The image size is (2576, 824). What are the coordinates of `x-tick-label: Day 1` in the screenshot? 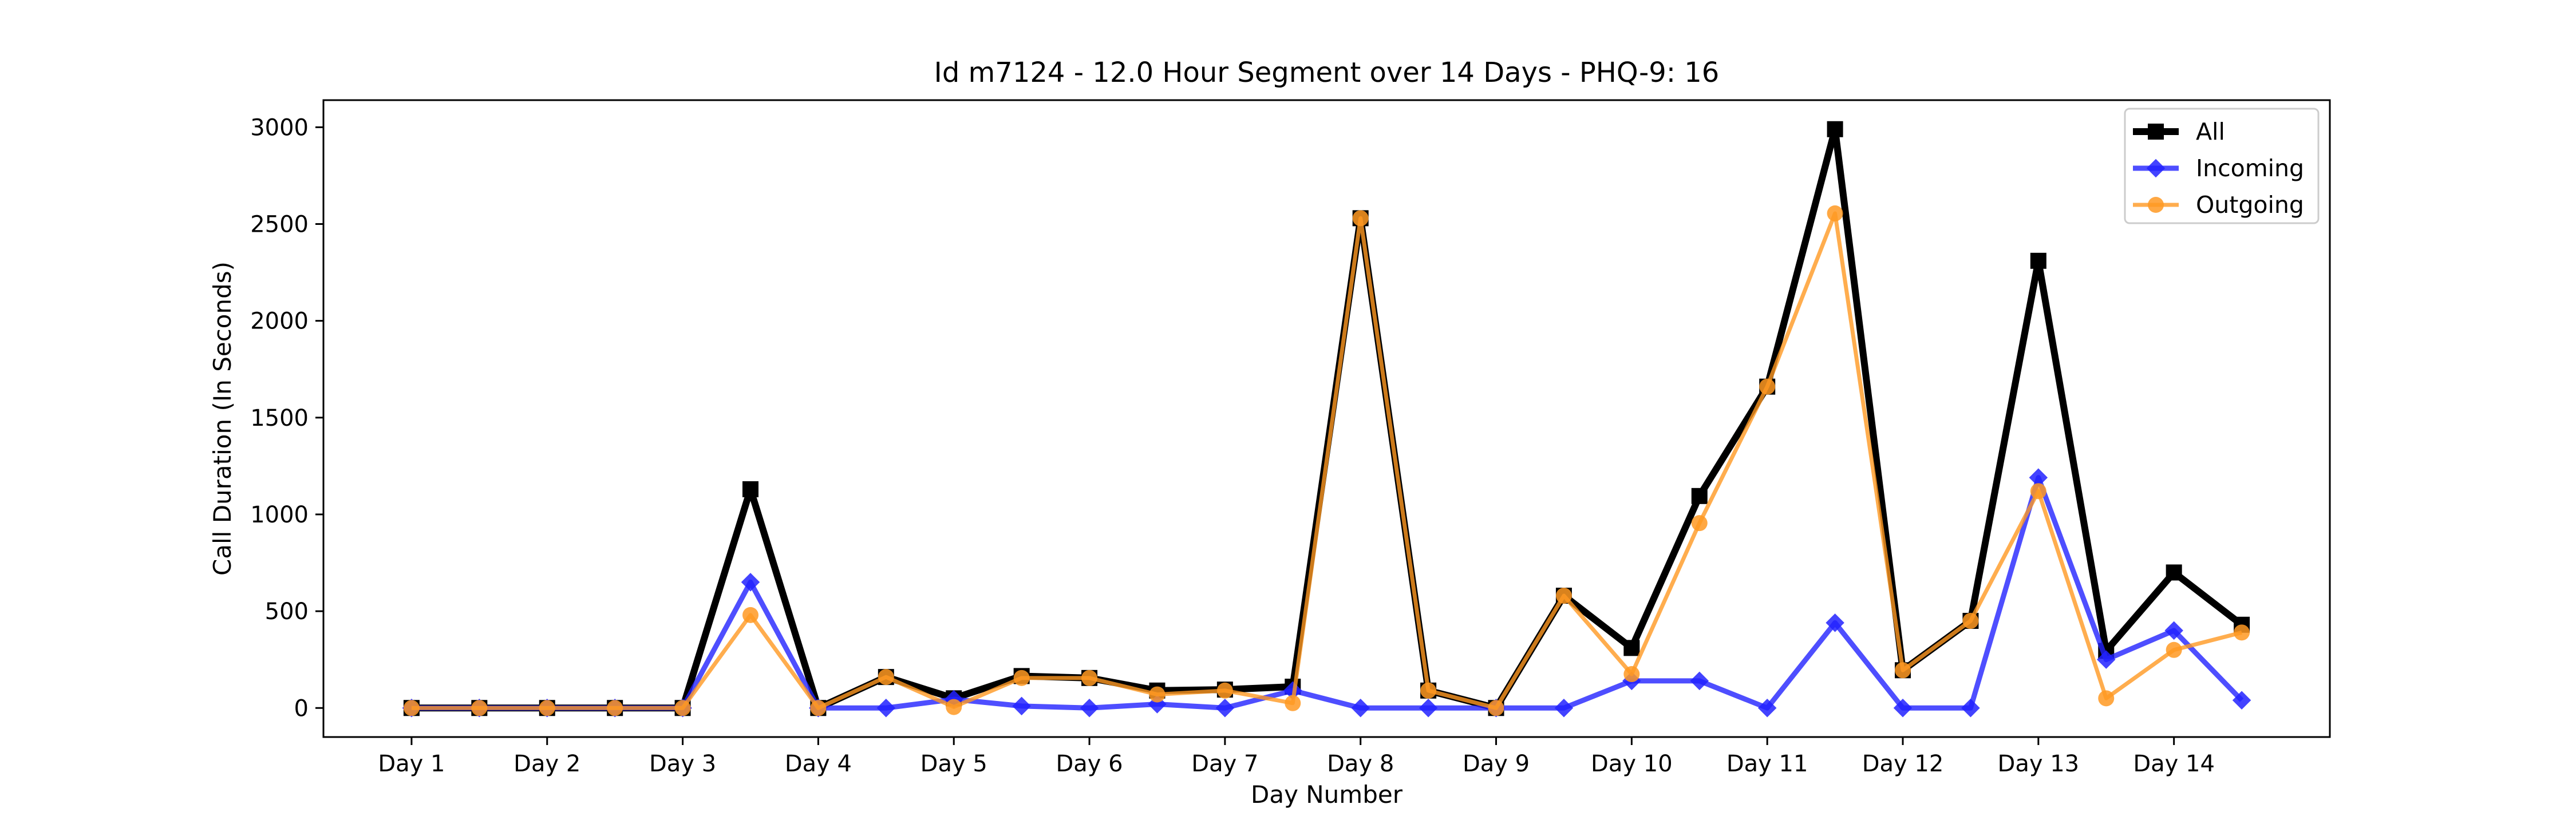 It's located at (411, 764).